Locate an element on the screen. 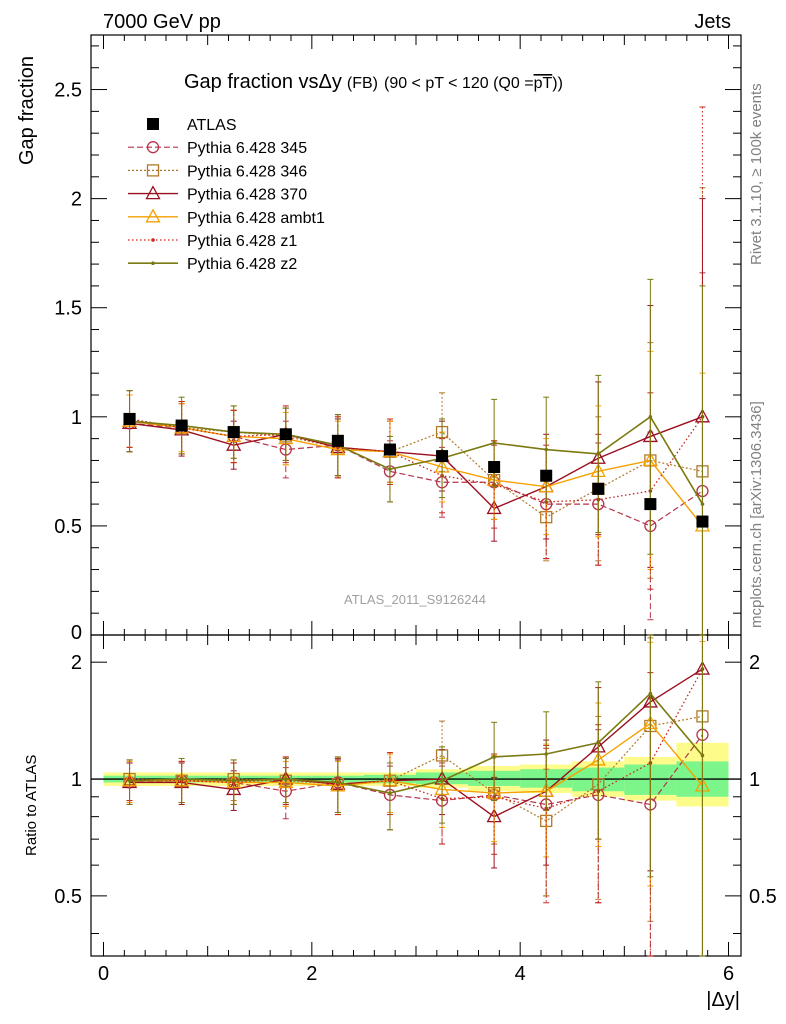 The width and height of the screenshot is (786, 1024). plot-title-suffix: (FB) is located at coordinates (362, 83).